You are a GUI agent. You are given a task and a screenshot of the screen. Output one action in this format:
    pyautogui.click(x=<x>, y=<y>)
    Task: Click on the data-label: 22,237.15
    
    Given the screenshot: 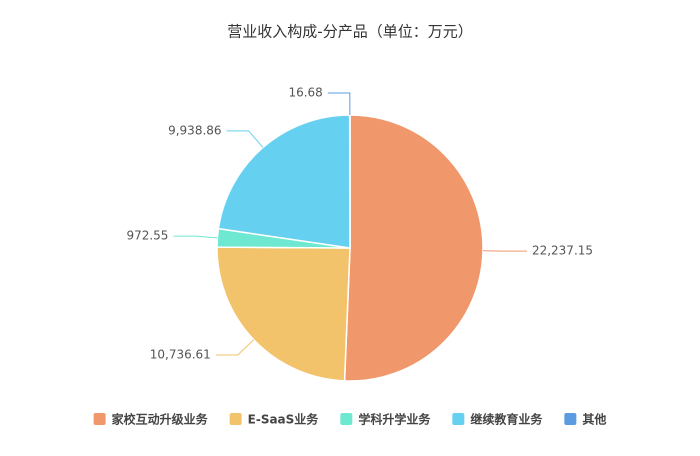 What is the action you would take?
    pyautogui.click(x=562, y=251)
    